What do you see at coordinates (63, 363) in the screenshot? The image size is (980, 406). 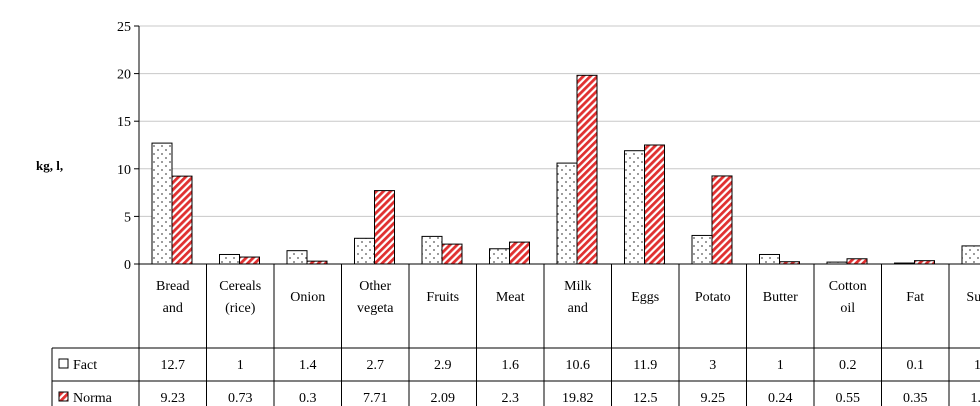 I see `legend-swatch-fact` at bounding box center [63, 363].